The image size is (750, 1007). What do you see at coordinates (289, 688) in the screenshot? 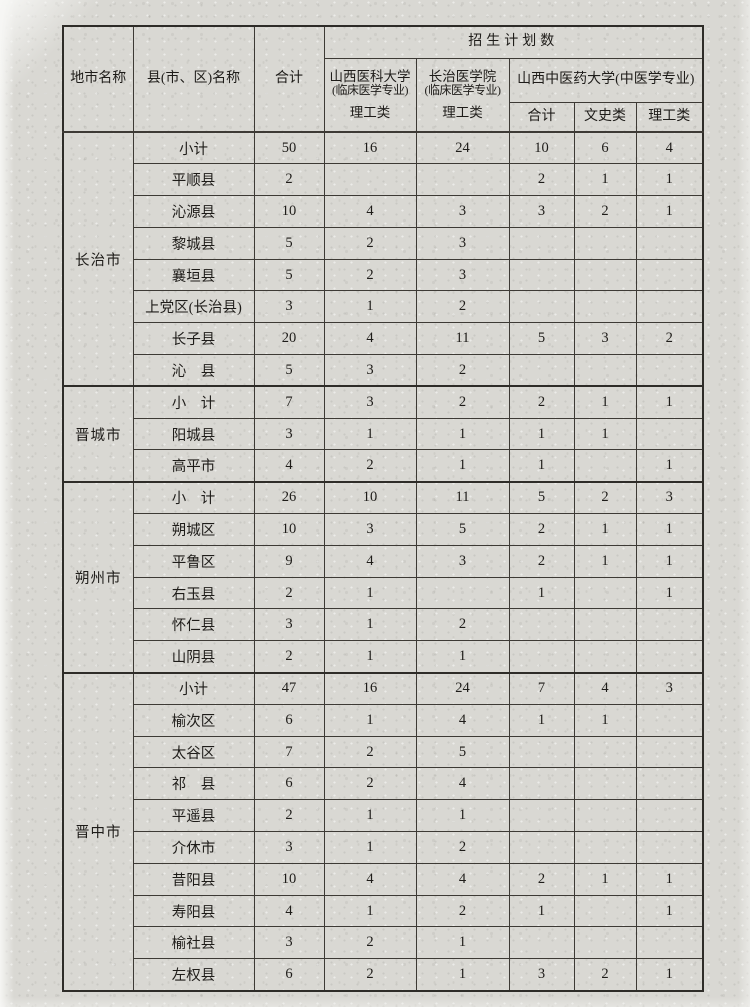
I see `value-cell: 47` at bounding box center [289, 688].